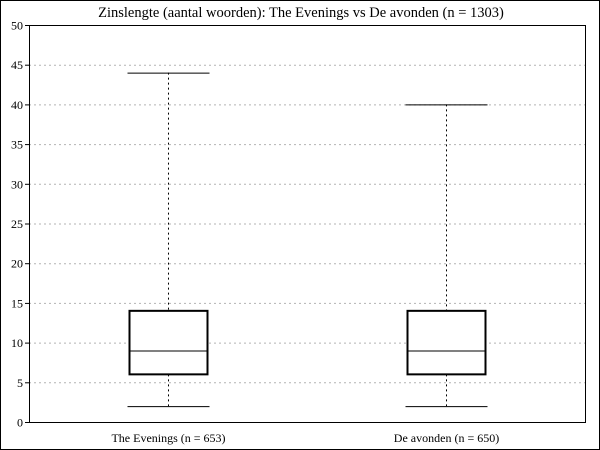 This screenshot has width=600, height=450. I want to click on y-tick-label: 25, so click(17, 224).